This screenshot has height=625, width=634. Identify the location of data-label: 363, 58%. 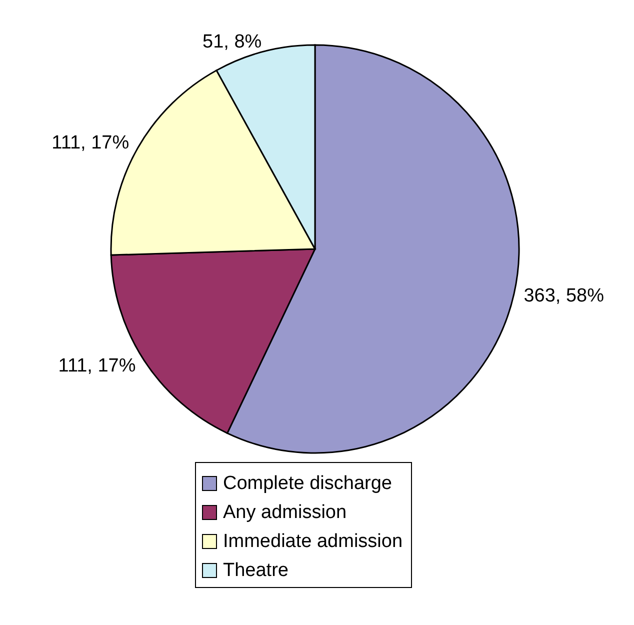
(564, 296).